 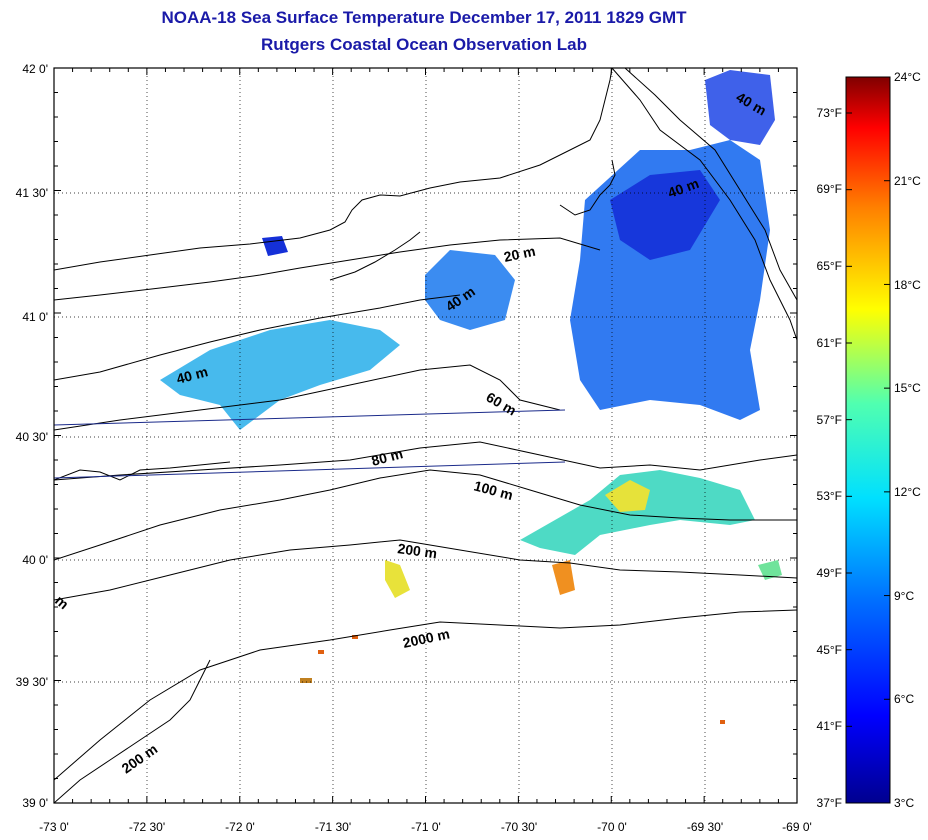 I want to click on contour-40m, so click(x=257, y=337).